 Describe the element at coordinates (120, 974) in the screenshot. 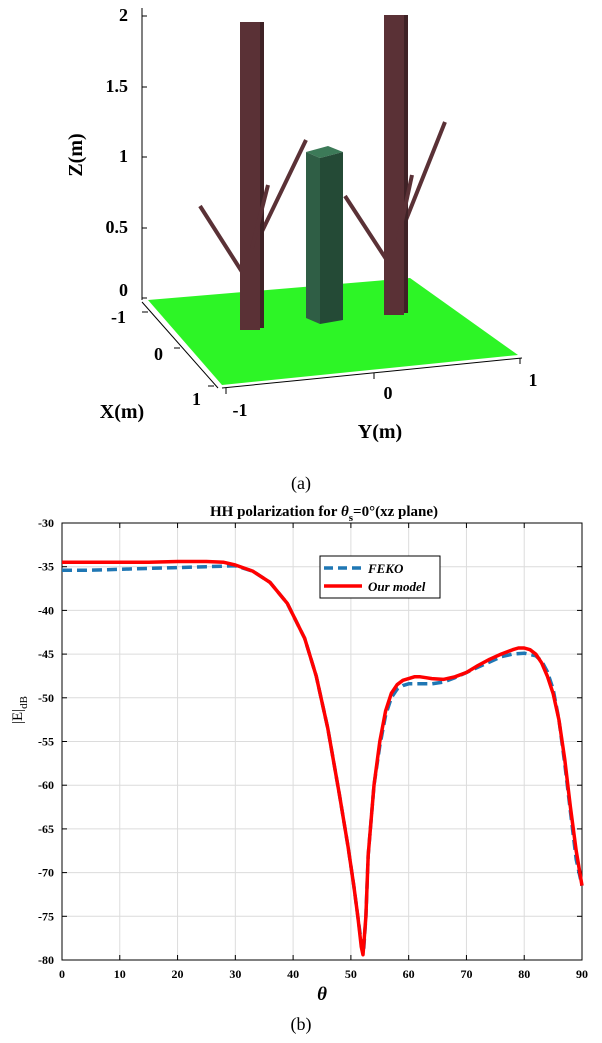

I see `x-tick-label: 10` at that location.